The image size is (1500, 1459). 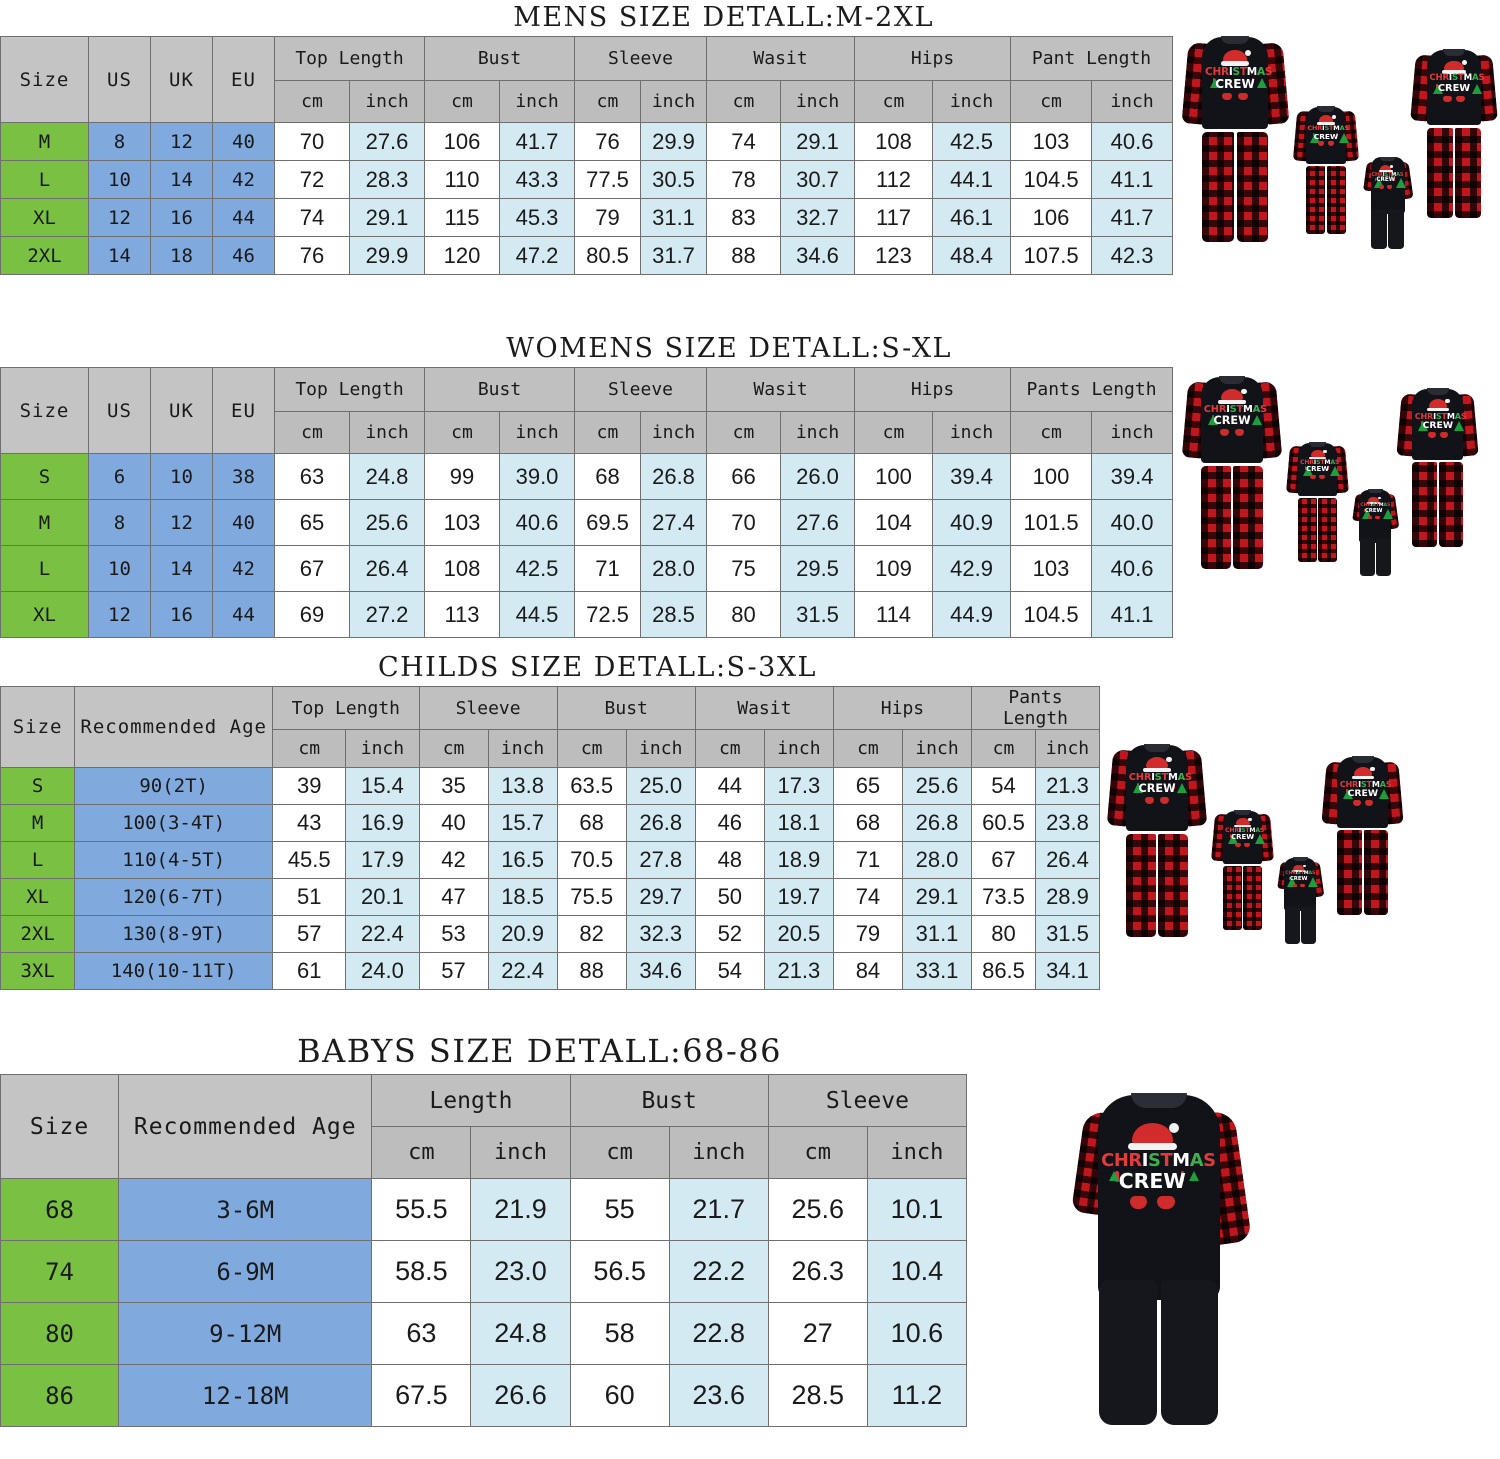 What do you see at coordinates (453, 786) in the screenshot?
I see `cell-cm: 35` at bounding box center [453, 786].